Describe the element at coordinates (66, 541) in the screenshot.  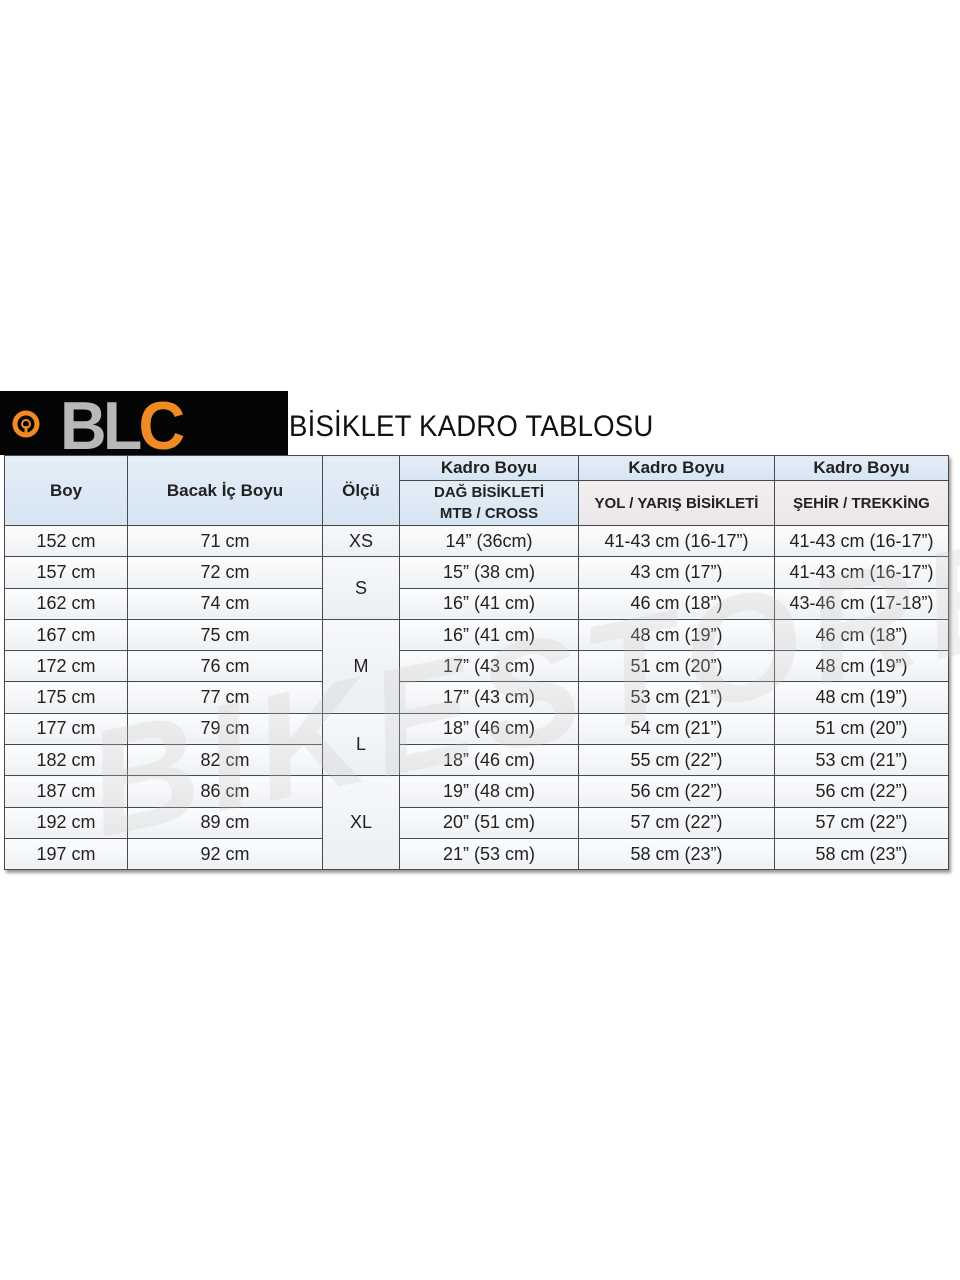
I see `cell-boy: 152 cm` at that location.